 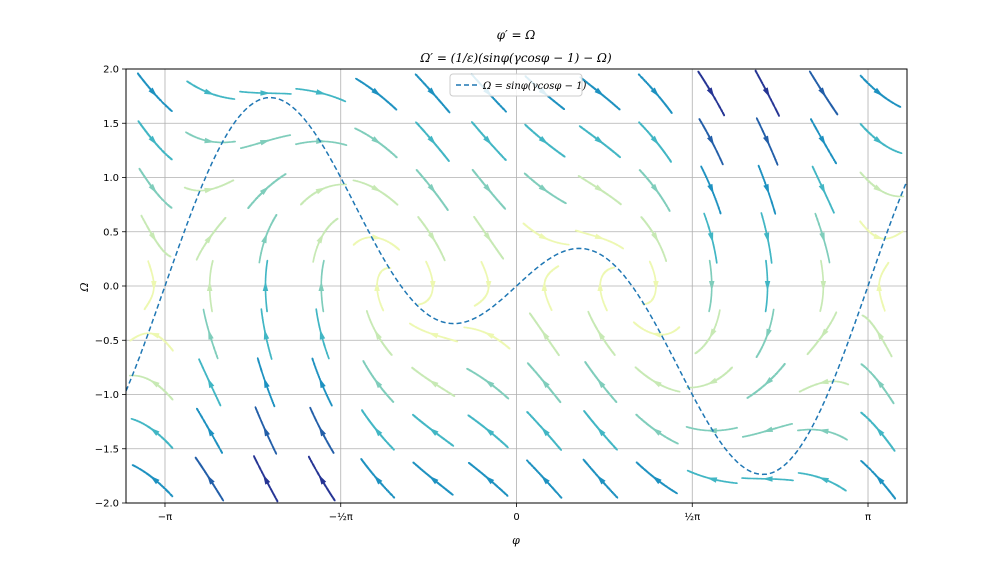 I want to click on chart-title-line1: φ′ = Ω, so click(x=516, y=35).